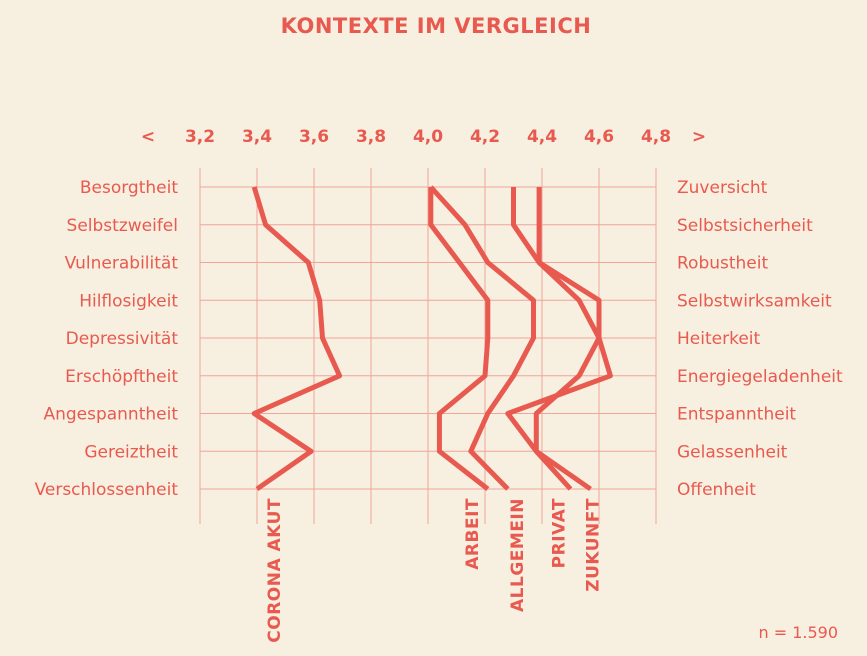  What do you see at coordinates (542, 137) in the screenshot?
I see `x-tick-label: 4,4` at bounding box center [542, 137].